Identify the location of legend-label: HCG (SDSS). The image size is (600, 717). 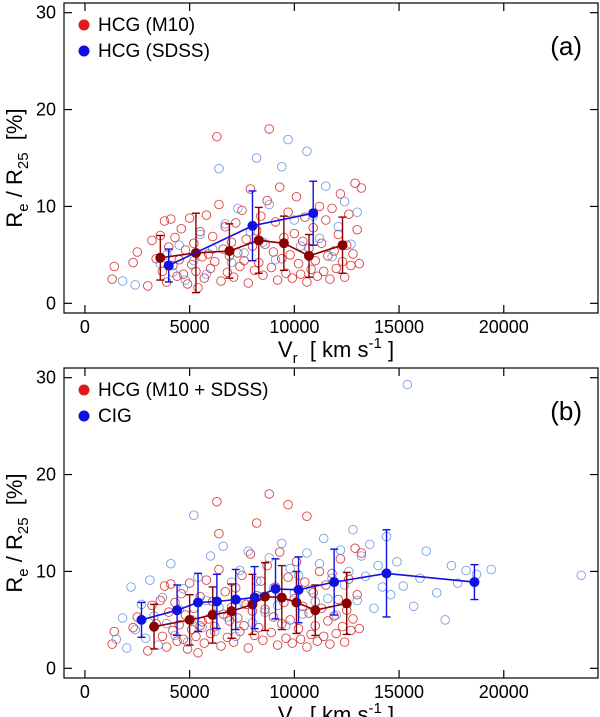
(154, 51).